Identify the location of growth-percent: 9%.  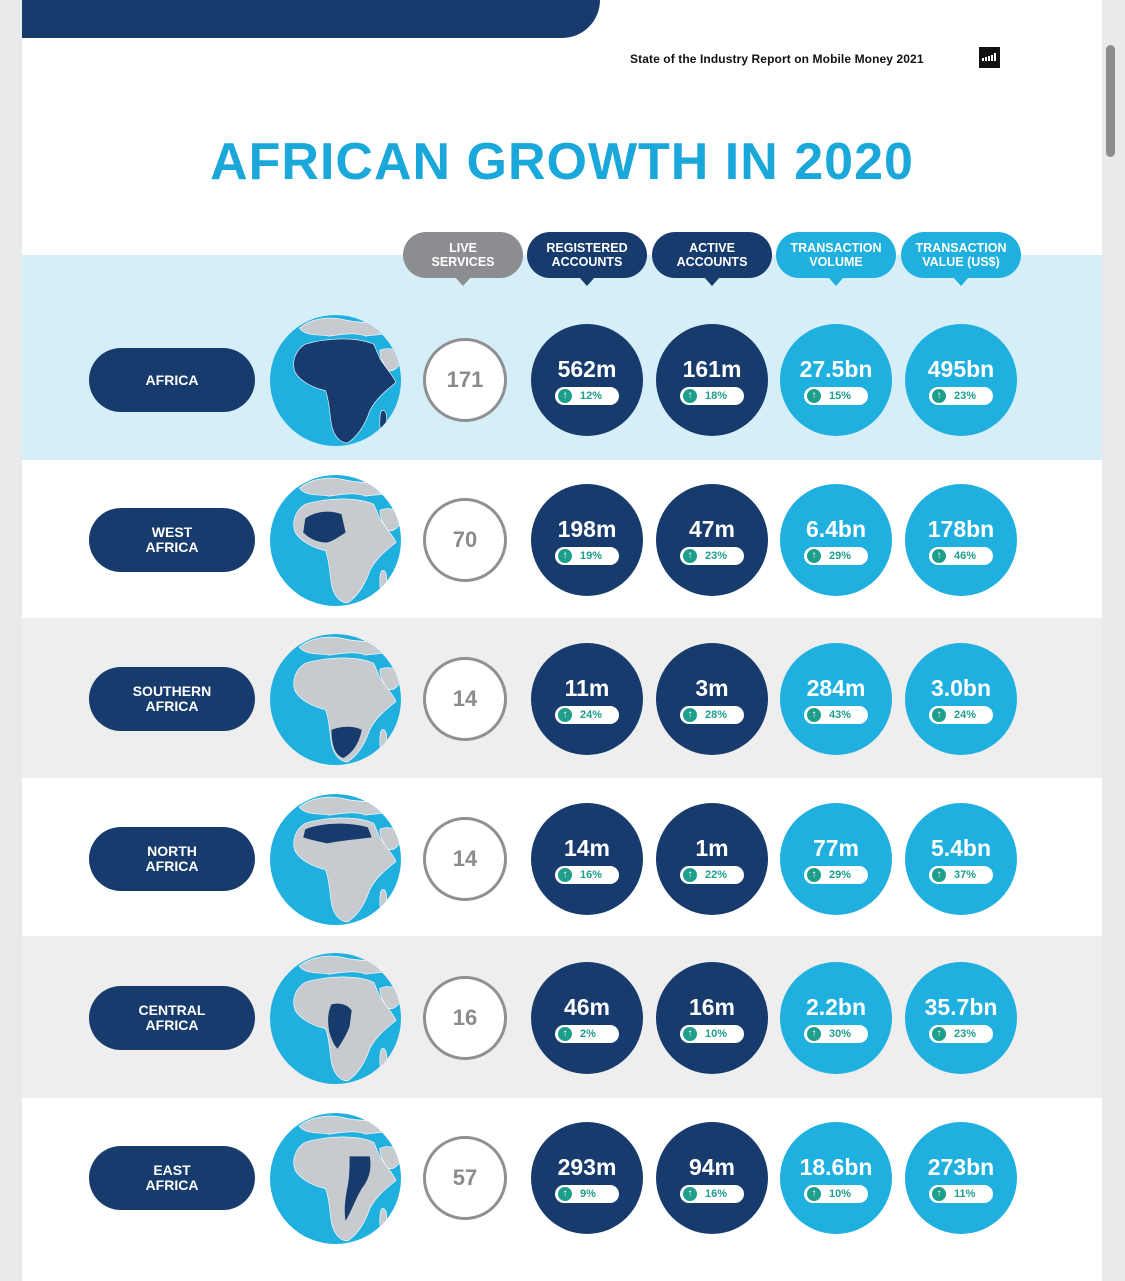
(588, 1193).